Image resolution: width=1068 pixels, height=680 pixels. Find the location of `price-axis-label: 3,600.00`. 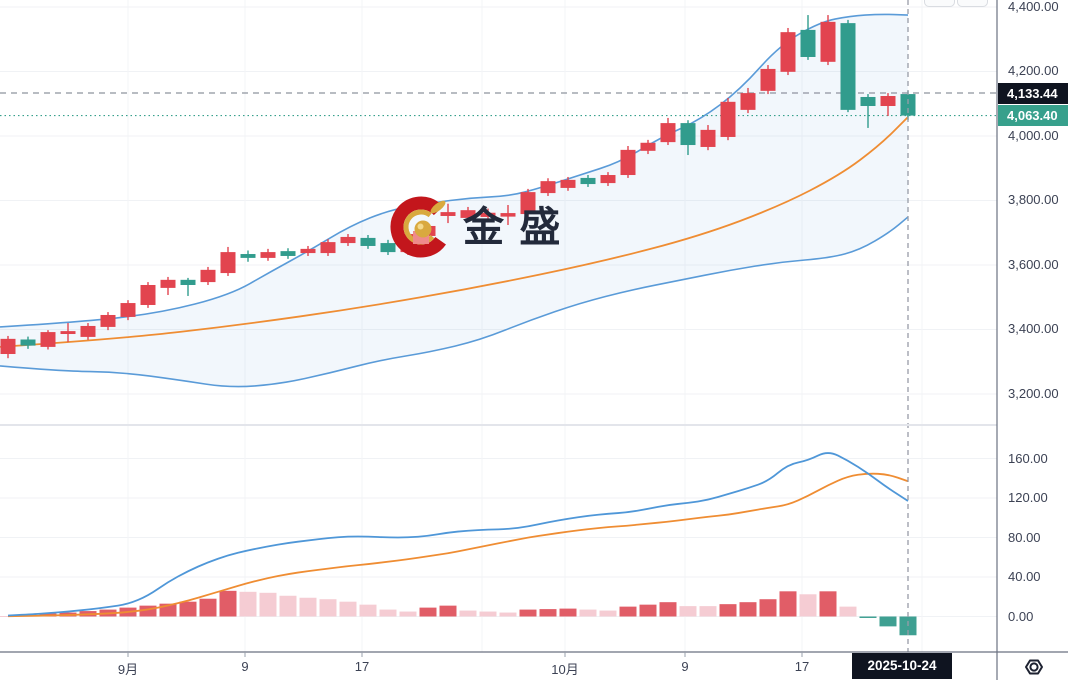

price-axis-label: 3,600.00 is located at coordinates (1033, 264).